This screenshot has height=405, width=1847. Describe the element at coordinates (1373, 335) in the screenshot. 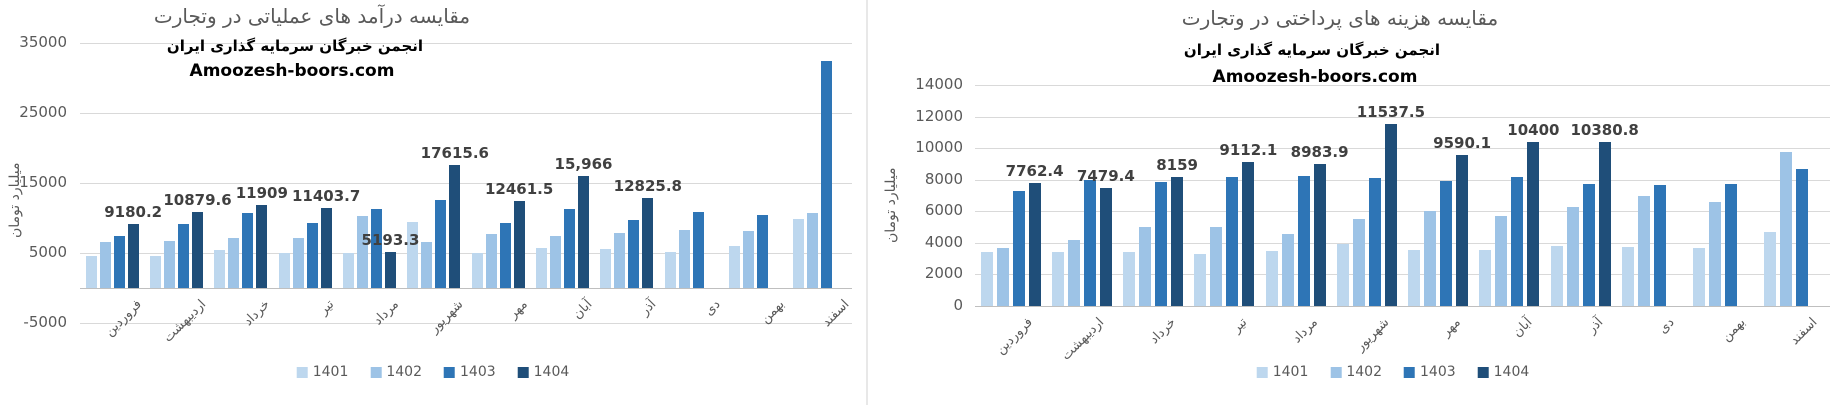

I see `x-category-label: شهریور` at that location.